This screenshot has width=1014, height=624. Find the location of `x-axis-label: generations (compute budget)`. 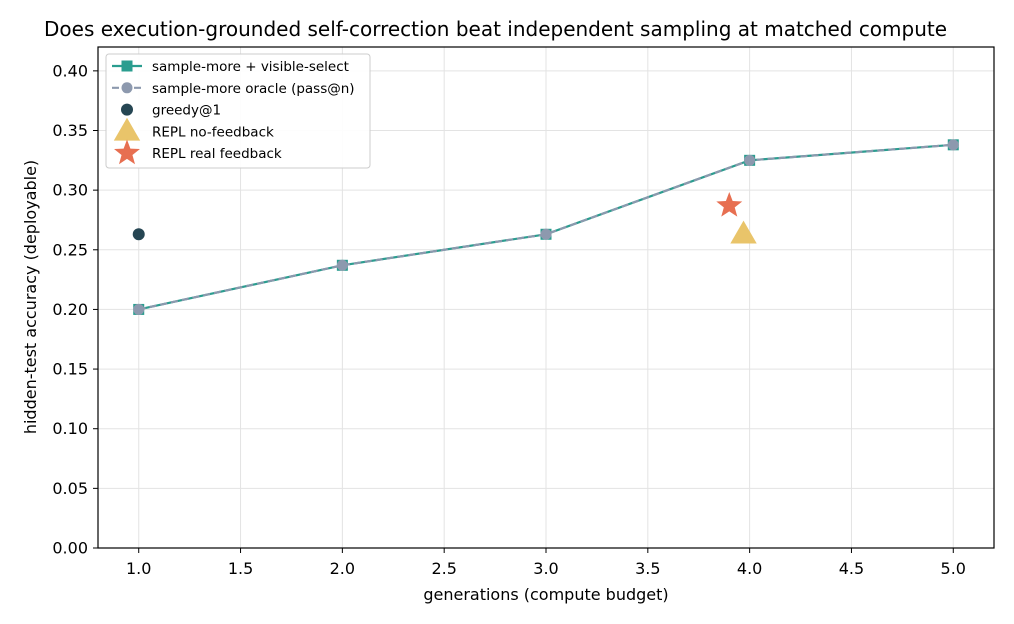

x-axis-label: generations (compute budget) is located at coordinates (545, 594).